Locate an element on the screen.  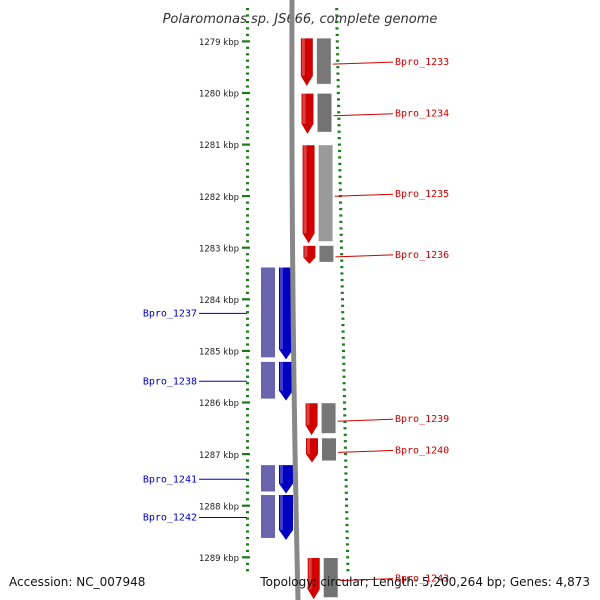
gene-label: Bpro_1235 is located at coordinates (422, 194).